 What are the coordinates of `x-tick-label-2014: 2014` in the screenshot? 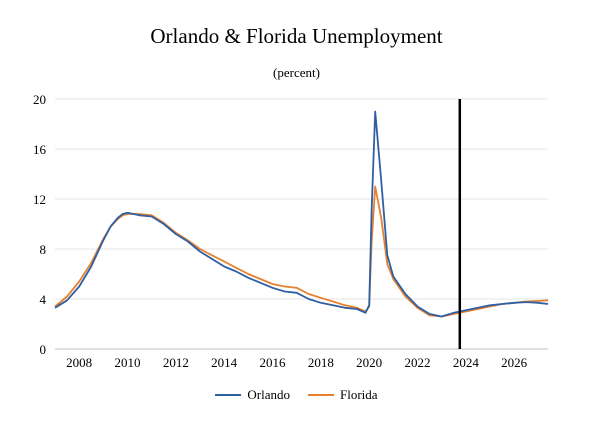 It's located at (224, 362).